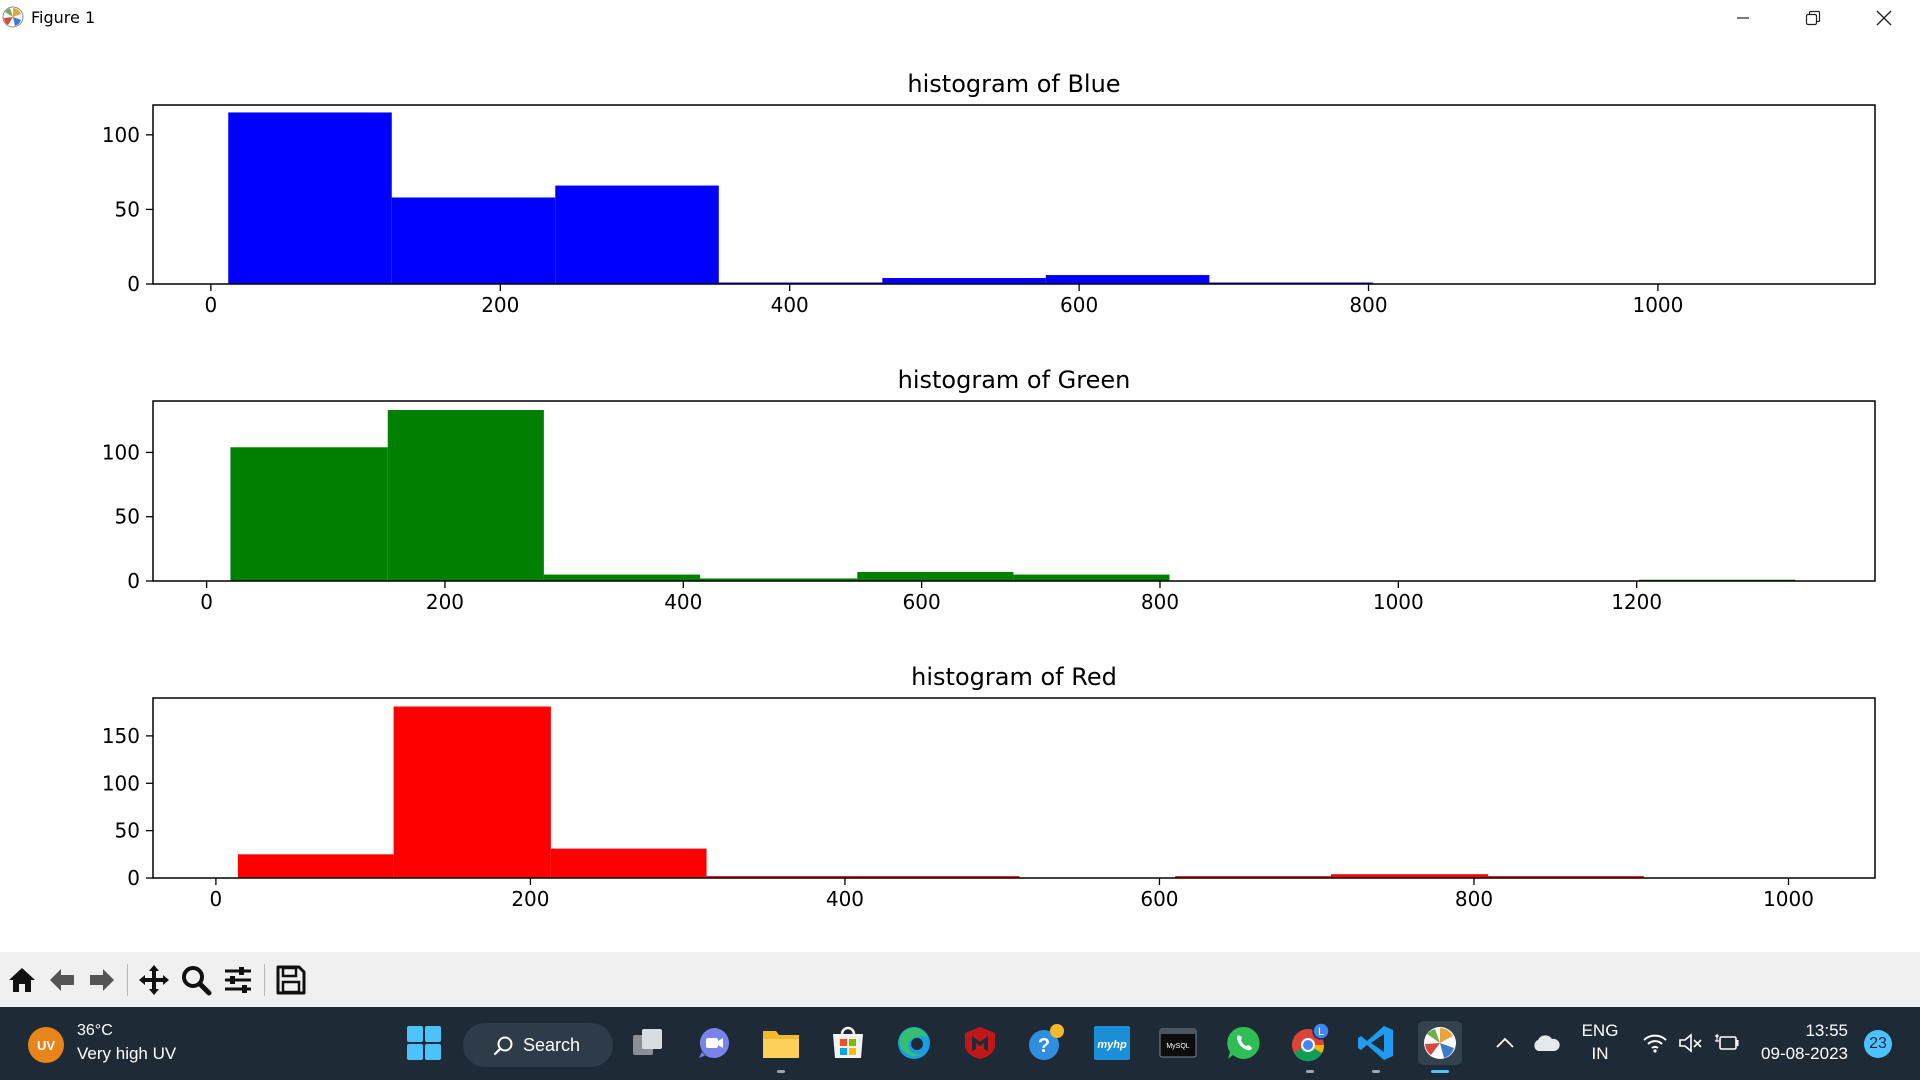 The width and height of the screenshot is (1920, 1080). I want to click on taskbar-task-view, so click(648, 1043).